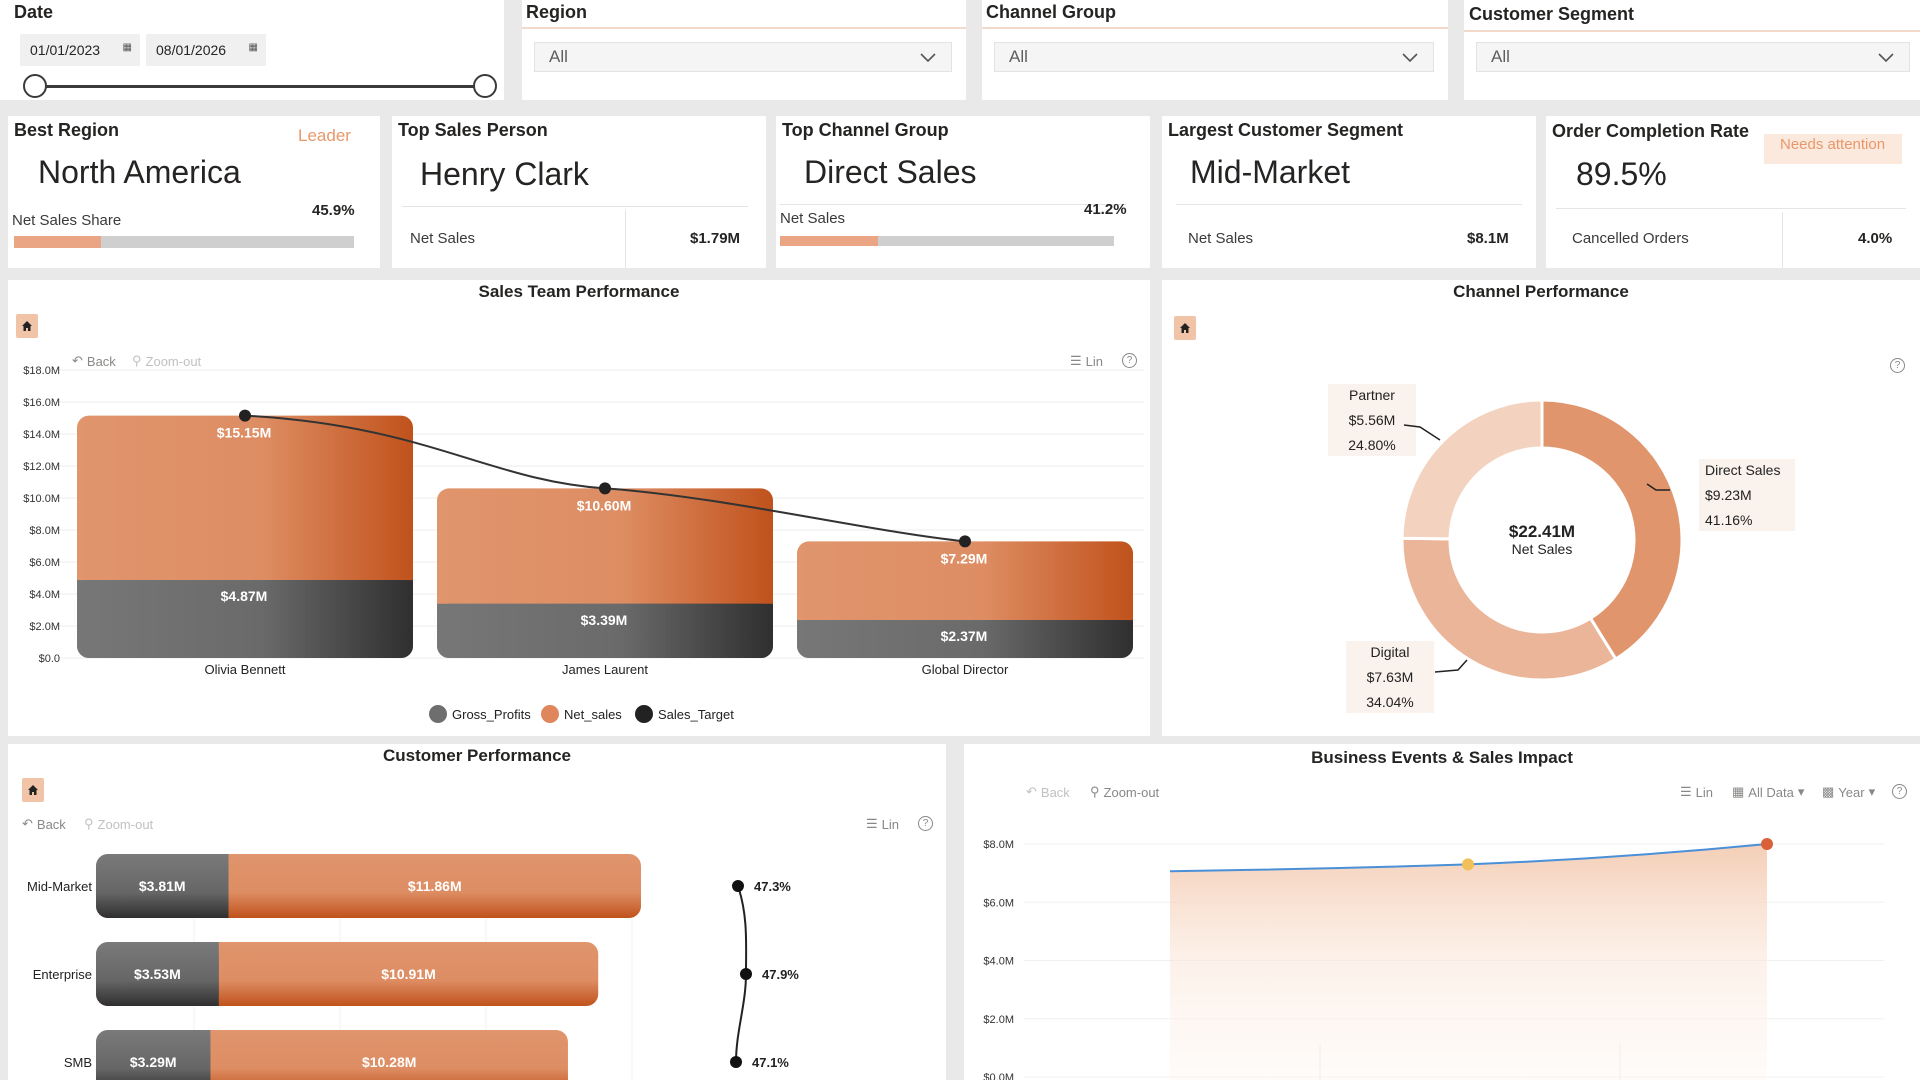  What do you see at coordinates (1442, 757) in the screenshot?
I see `chart-title: Business Events & Sales Impact` at bounding box center [1442, 757].